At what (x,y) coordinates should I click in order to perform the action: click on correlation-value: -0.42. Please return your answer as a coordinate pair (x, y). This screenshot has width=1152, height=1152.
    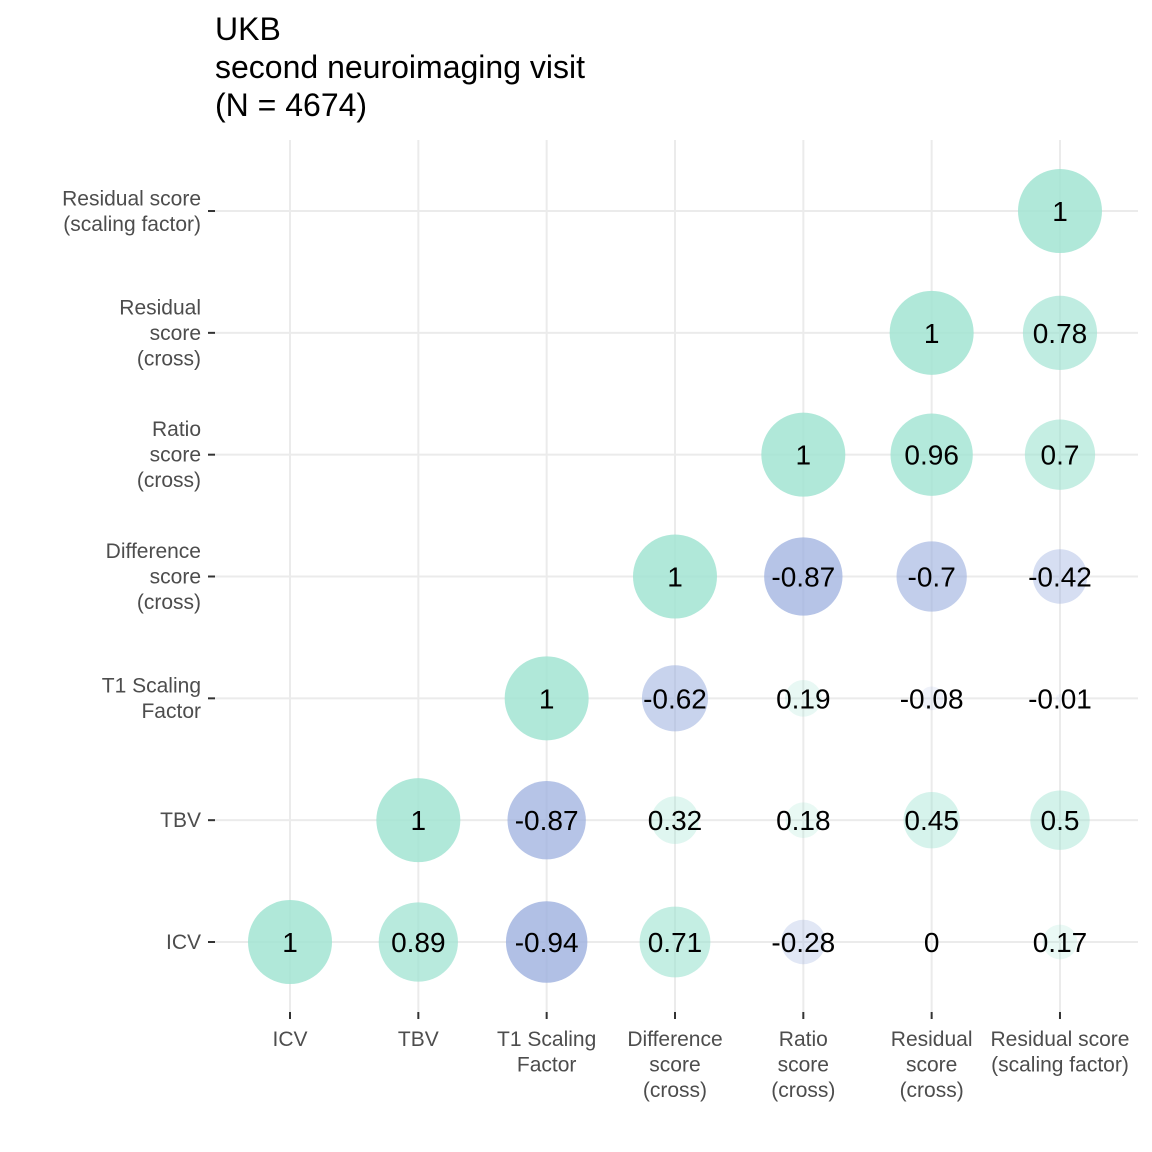
    Looking at the image, I should click on (1060, 577).